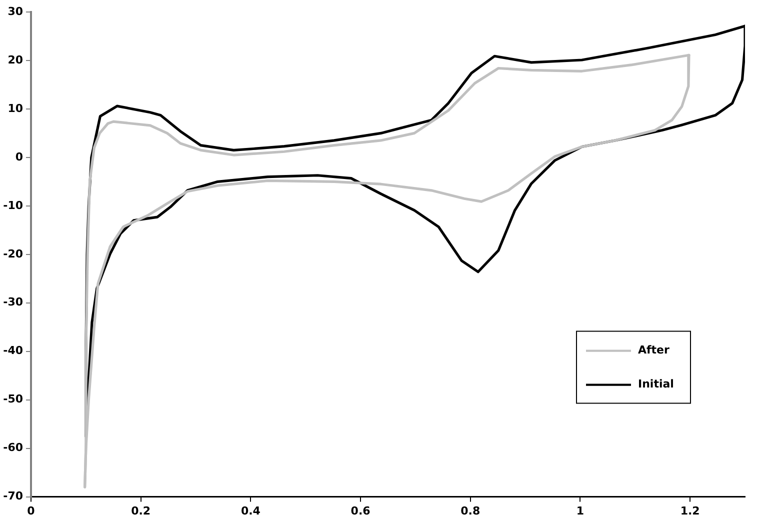  Describe the element at coordinates (31, 511) in the screenshot. I see `x-tick-label: 0` at that location.